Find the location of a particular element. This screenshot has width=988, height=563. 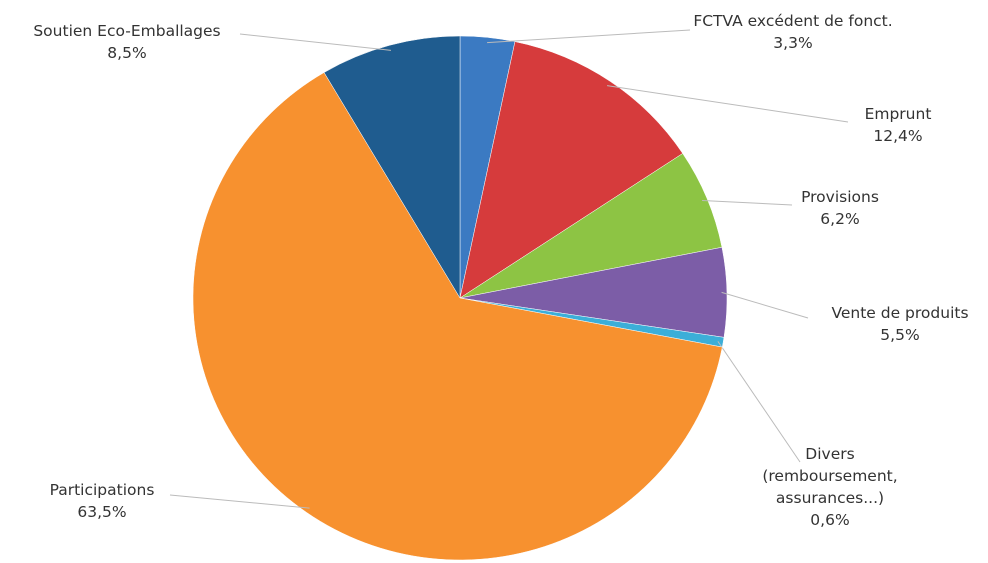

category-label: Soutien Eco-Emballages is located at coordinates (127, 31).